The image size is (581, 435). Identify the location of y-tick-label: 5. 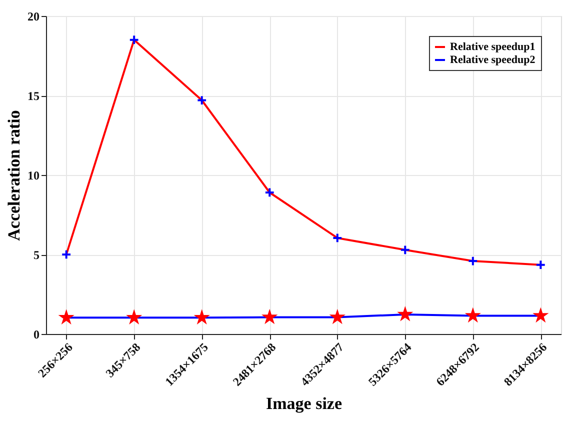
(37, 255).